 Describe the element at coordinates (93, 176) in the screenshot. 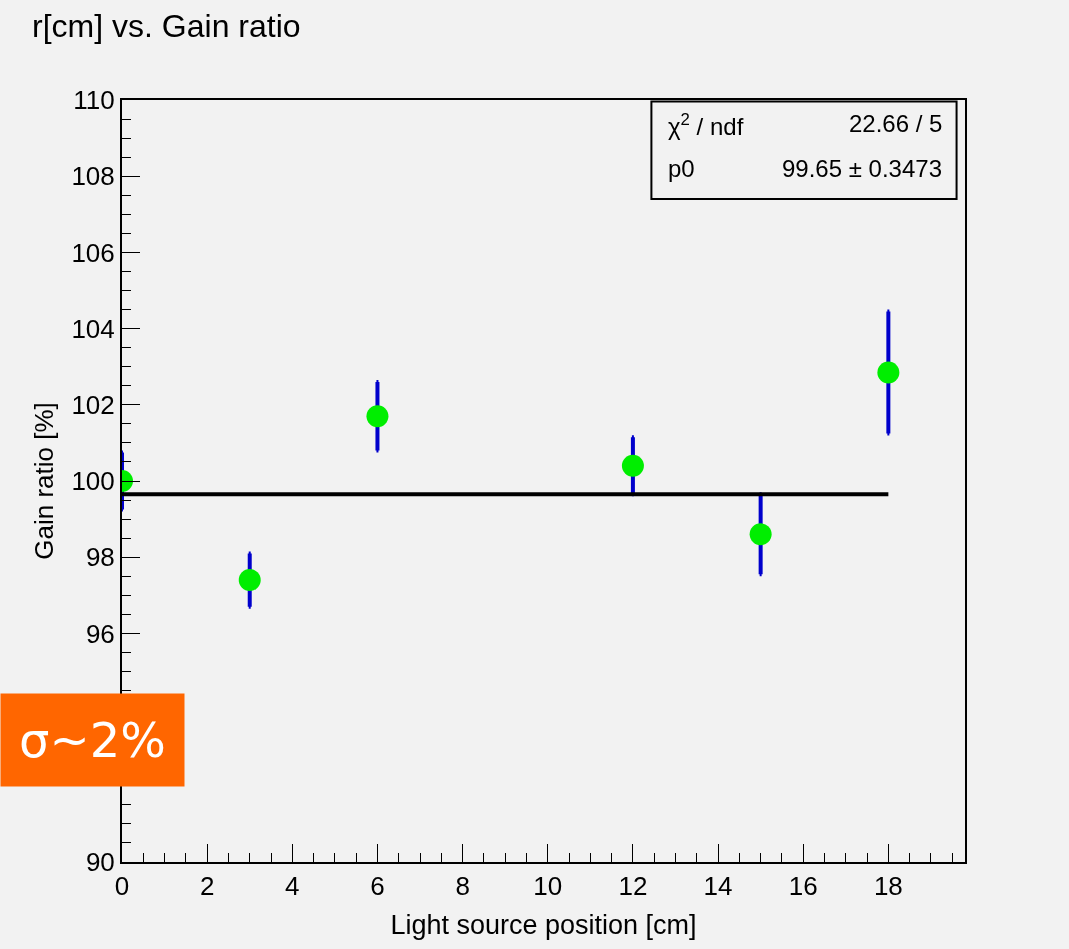

I see `y-tick-label: 108` at that location.